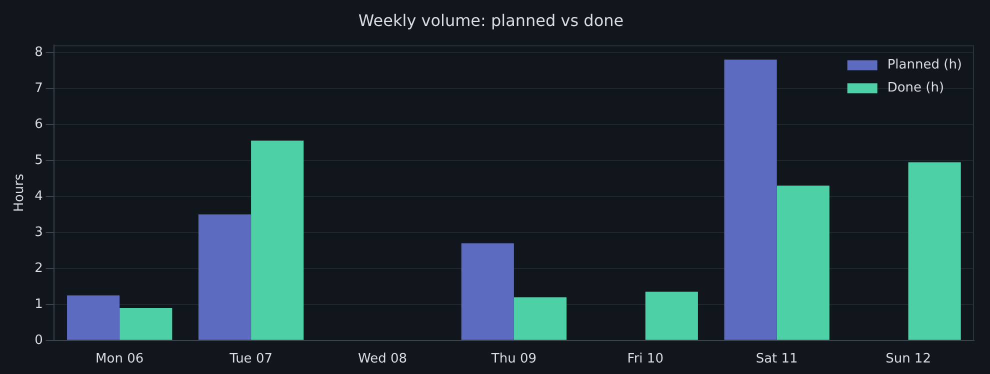 The width and height of the screenshot is (990, 374). What do you see at coordinates (38, 88) in the screenshot?
I see `y-tick-label: 7` at bounding box center [38, 88].